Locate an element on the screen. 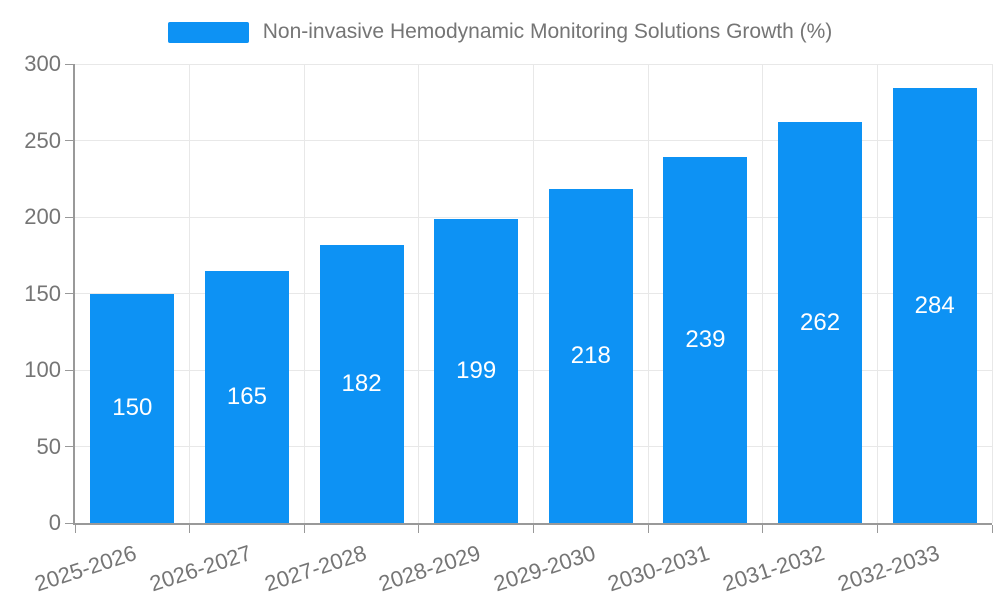  bar-2025-2026: 150 is located at coordinates (132, 408).